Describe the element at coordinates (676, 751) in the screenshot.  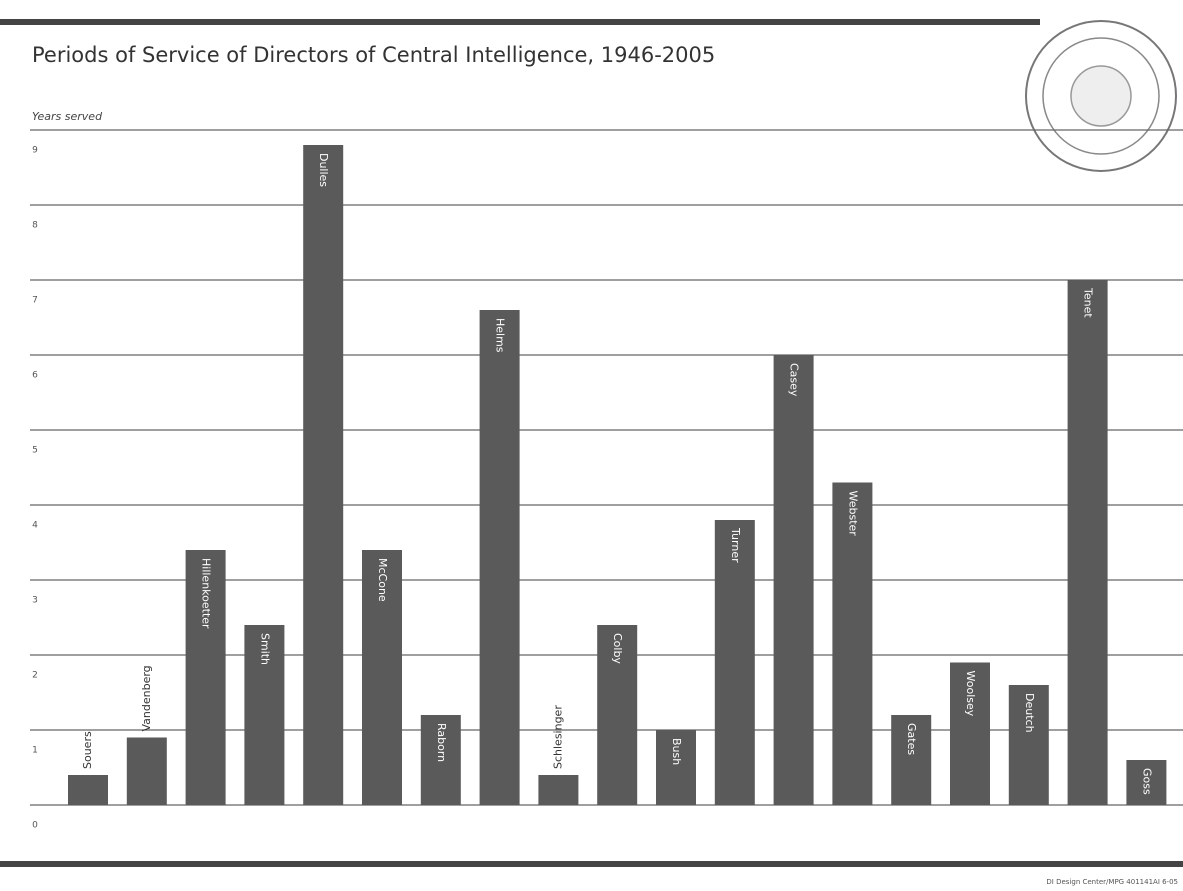
I see `bar-label: Bush` at that location.